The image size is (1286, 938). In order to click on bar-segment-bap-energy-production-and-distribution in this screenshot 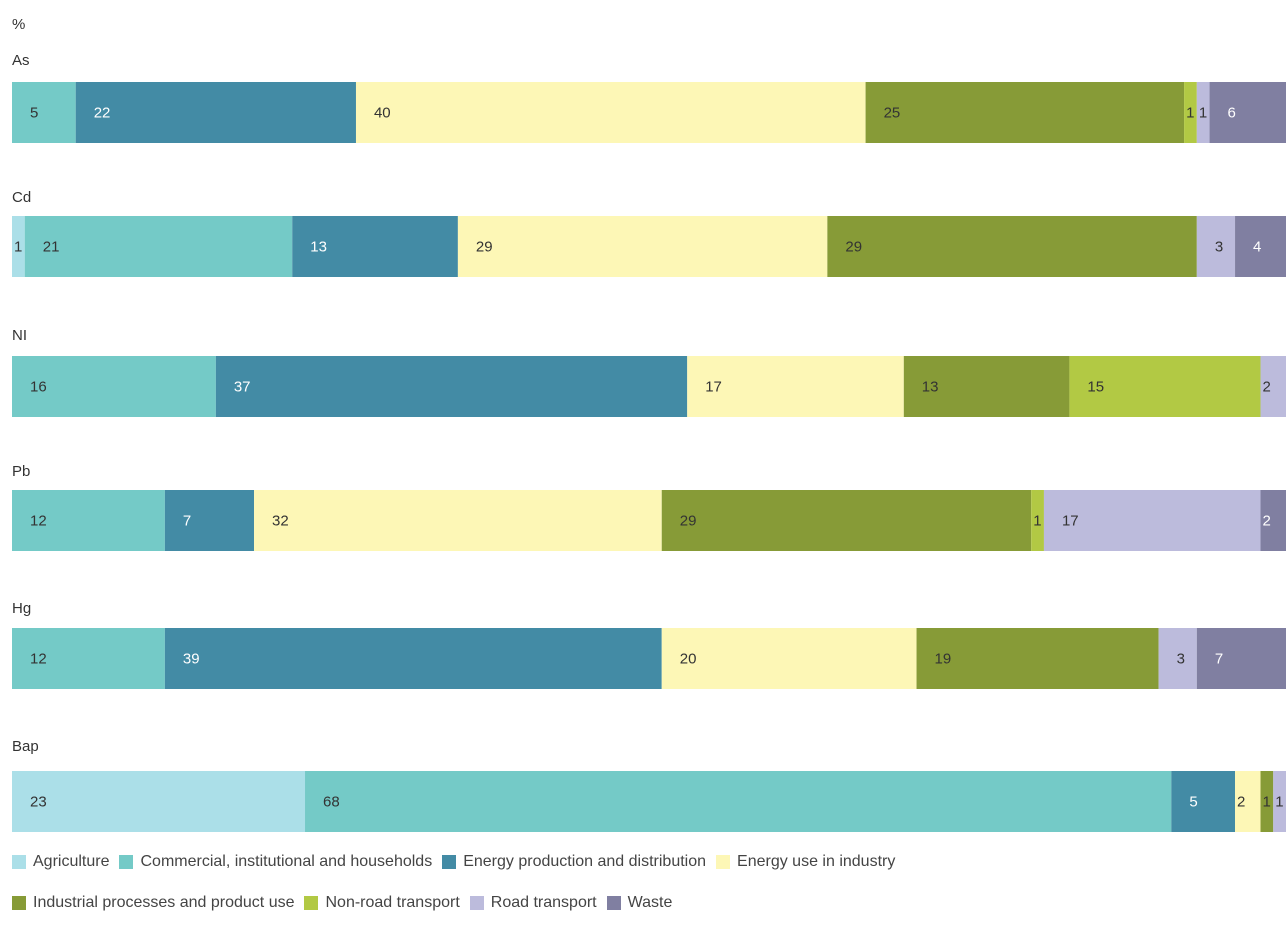, I will do `click(1203, 801)`.